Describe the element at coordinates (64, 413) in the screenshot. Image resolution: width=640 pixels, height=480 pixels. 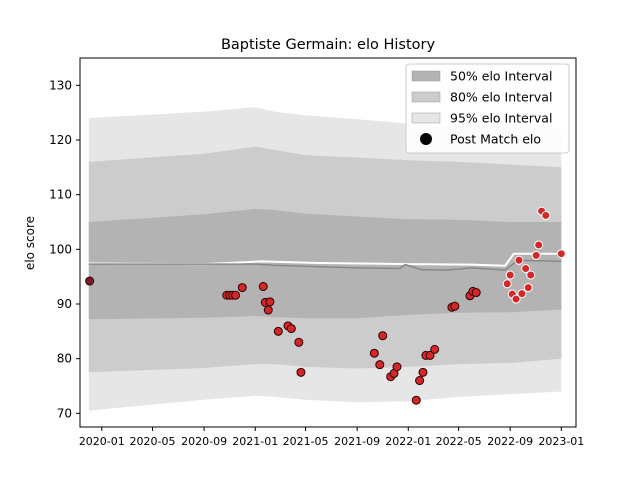
I see `y-tick-label: 70` at that location.